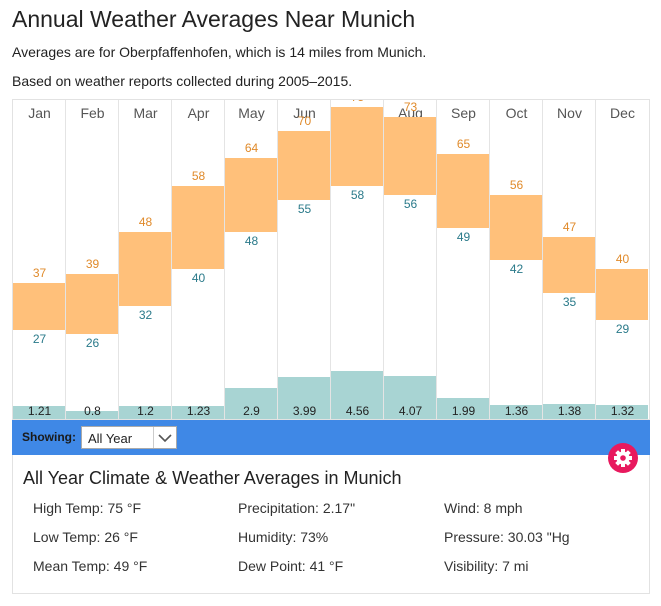 The height and width of the screenshot is (606, 661). Describe the element at coordinates (516, 113) in the screenshot. I see `month-label: Oct` at that location.